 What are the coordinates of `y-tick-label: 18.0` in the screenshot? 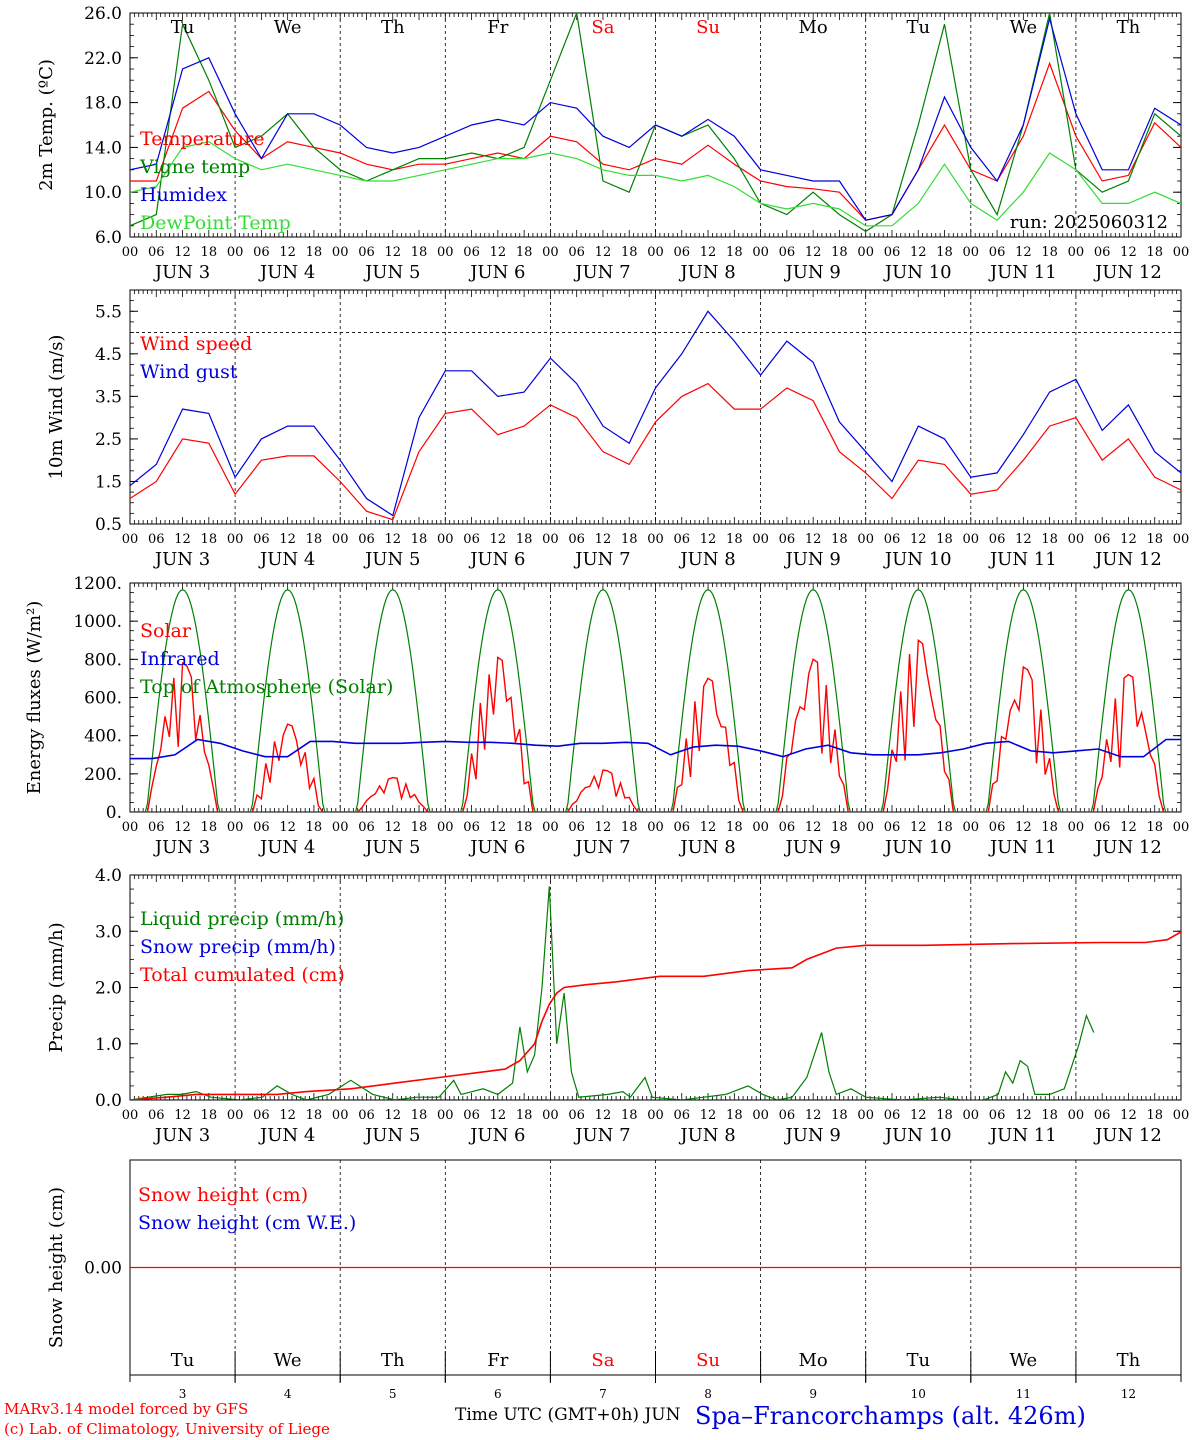 It's located at (103, 104).